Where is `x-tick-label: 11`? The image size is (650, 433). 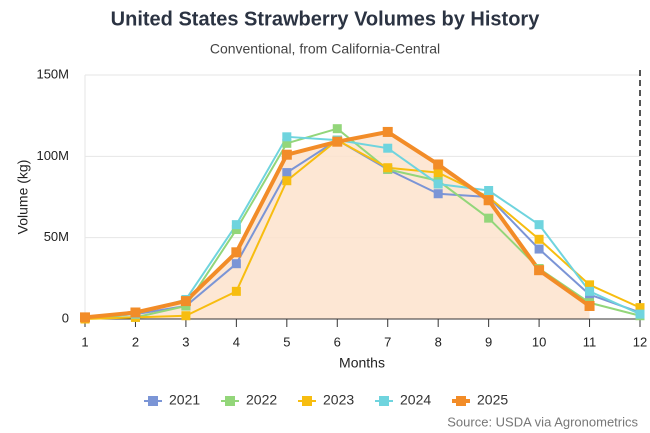
x-tick-label: 11 is located at coordinates (590, 341).